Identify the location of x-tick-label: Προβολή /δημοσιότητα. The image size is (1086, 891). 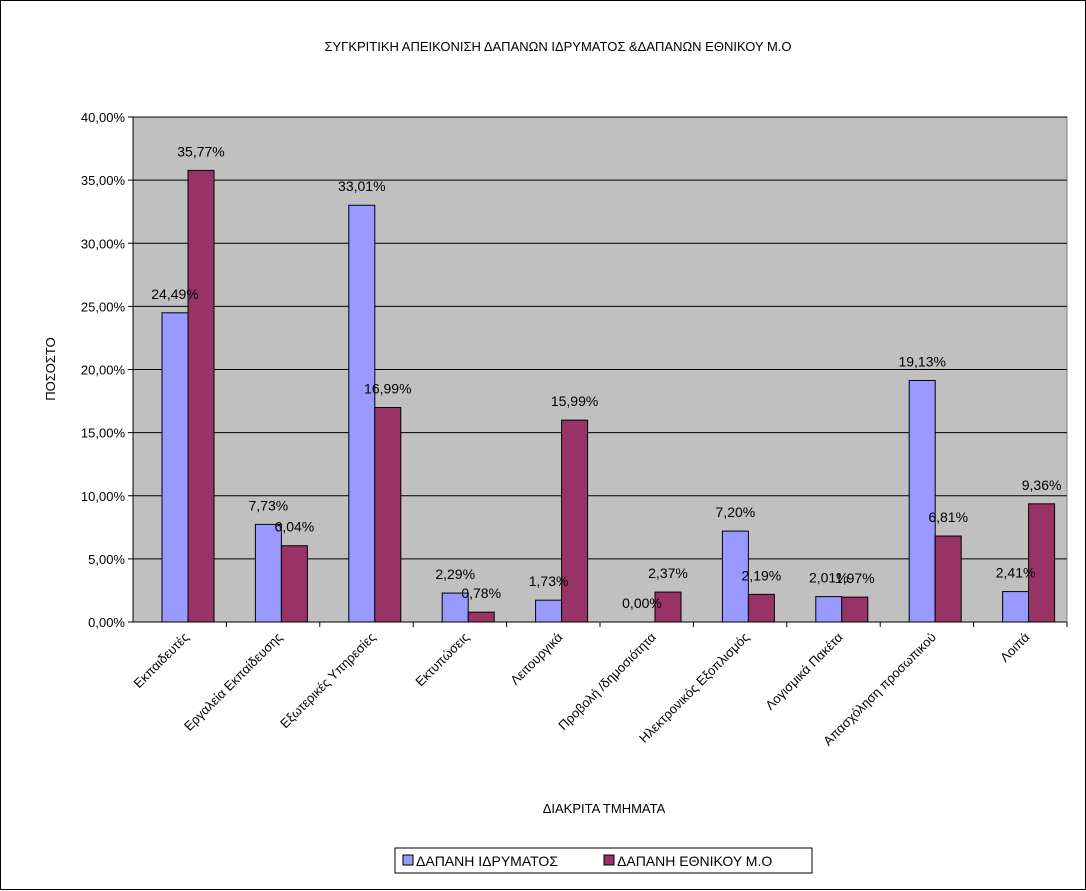
(607, 681).